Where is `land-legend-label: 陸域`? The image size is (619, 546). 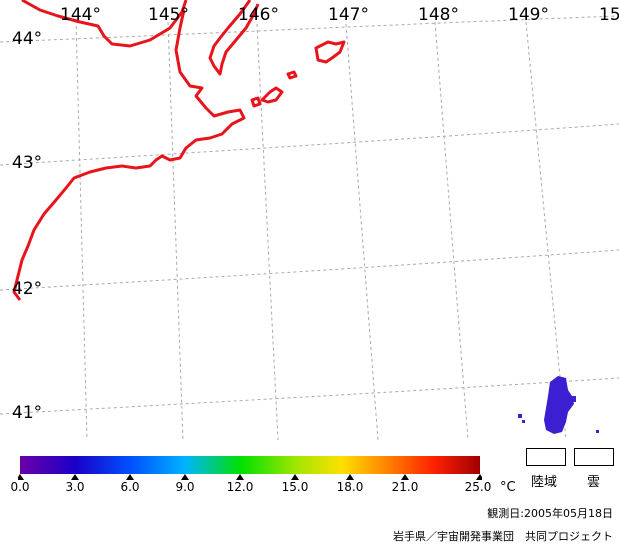 land-legend-label: 陸域 is located at coordinates (544, 482).